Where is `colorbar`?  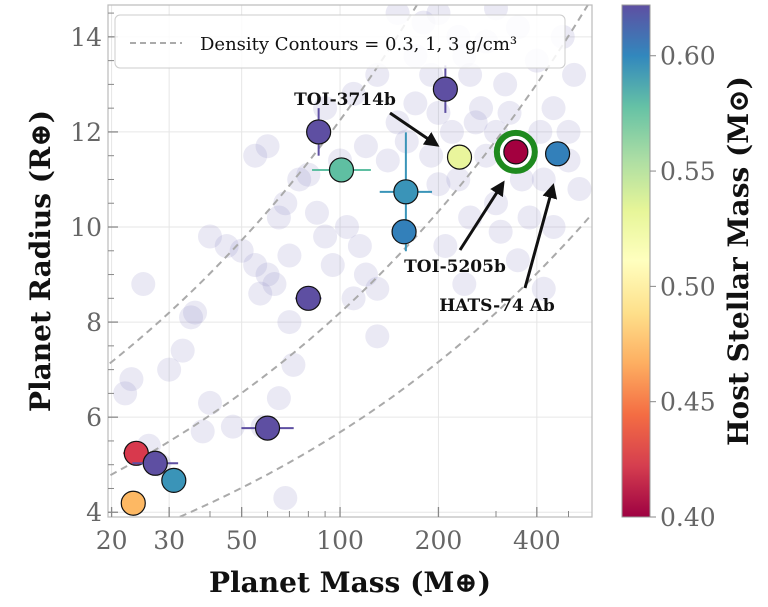 colorbar is located at coordinates (636, 261).